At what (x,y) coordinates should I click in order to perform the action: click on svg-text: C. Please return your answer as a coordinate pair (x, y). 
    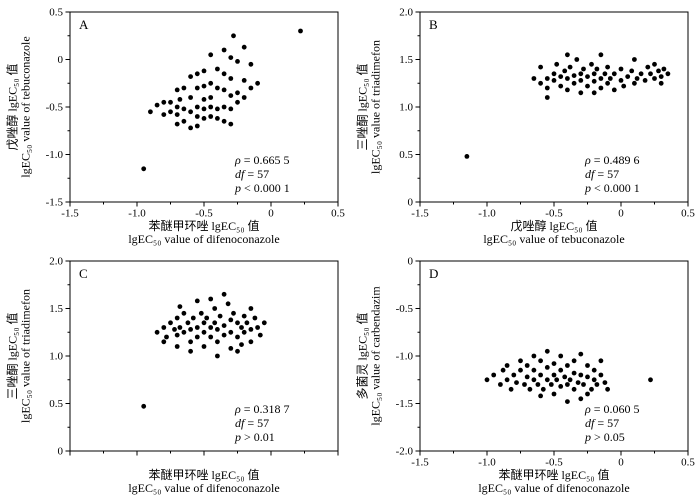
    Looking at the image, I should click on (83, 273).